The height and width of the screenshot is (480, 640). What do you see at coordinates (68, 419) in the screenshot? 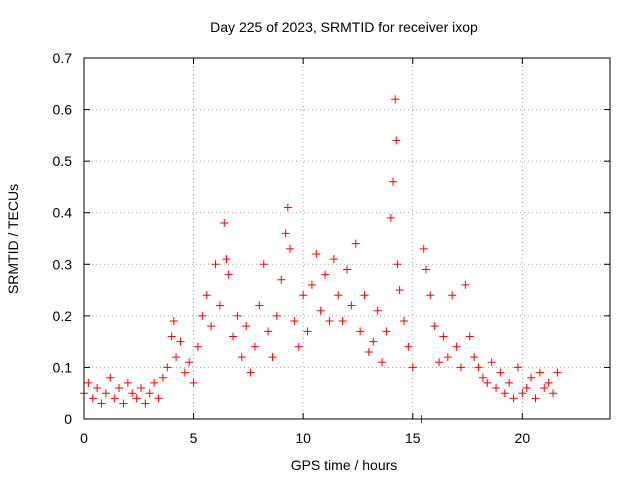
I see `y-tick-label: 0` at bounding box center [68, 419].